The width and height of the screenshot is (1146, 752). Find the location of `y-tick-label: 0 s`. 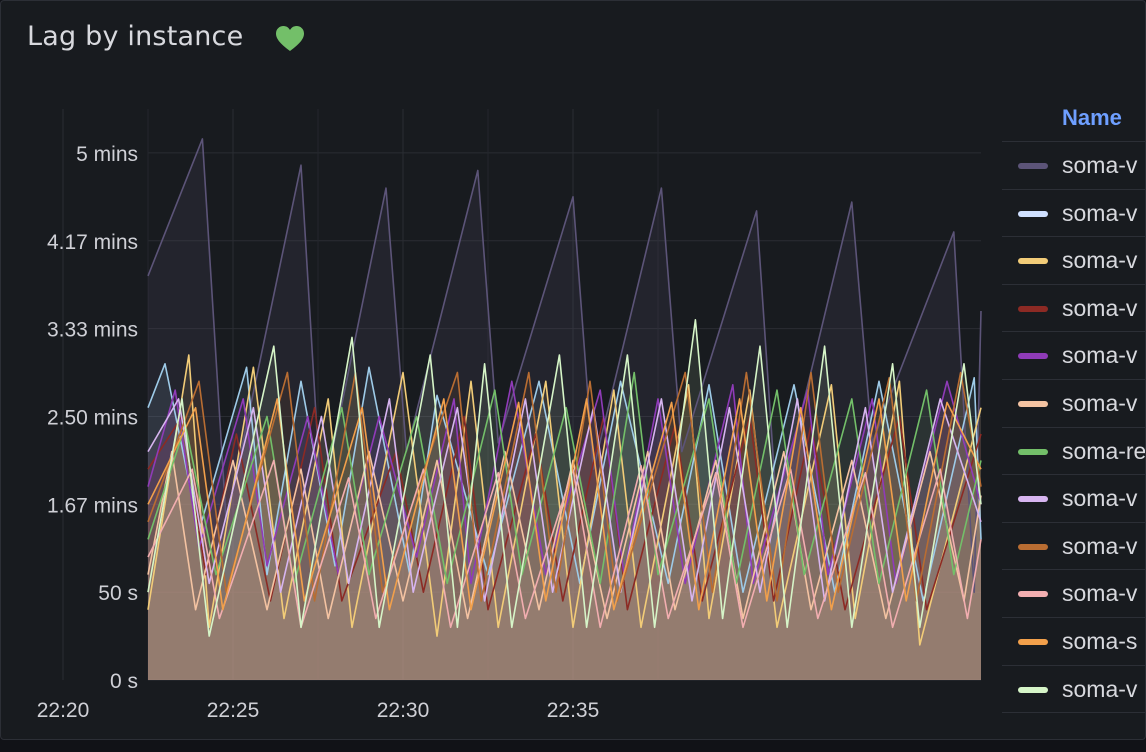

y-tick-label: 0 s is located at coordinates (124, 681).